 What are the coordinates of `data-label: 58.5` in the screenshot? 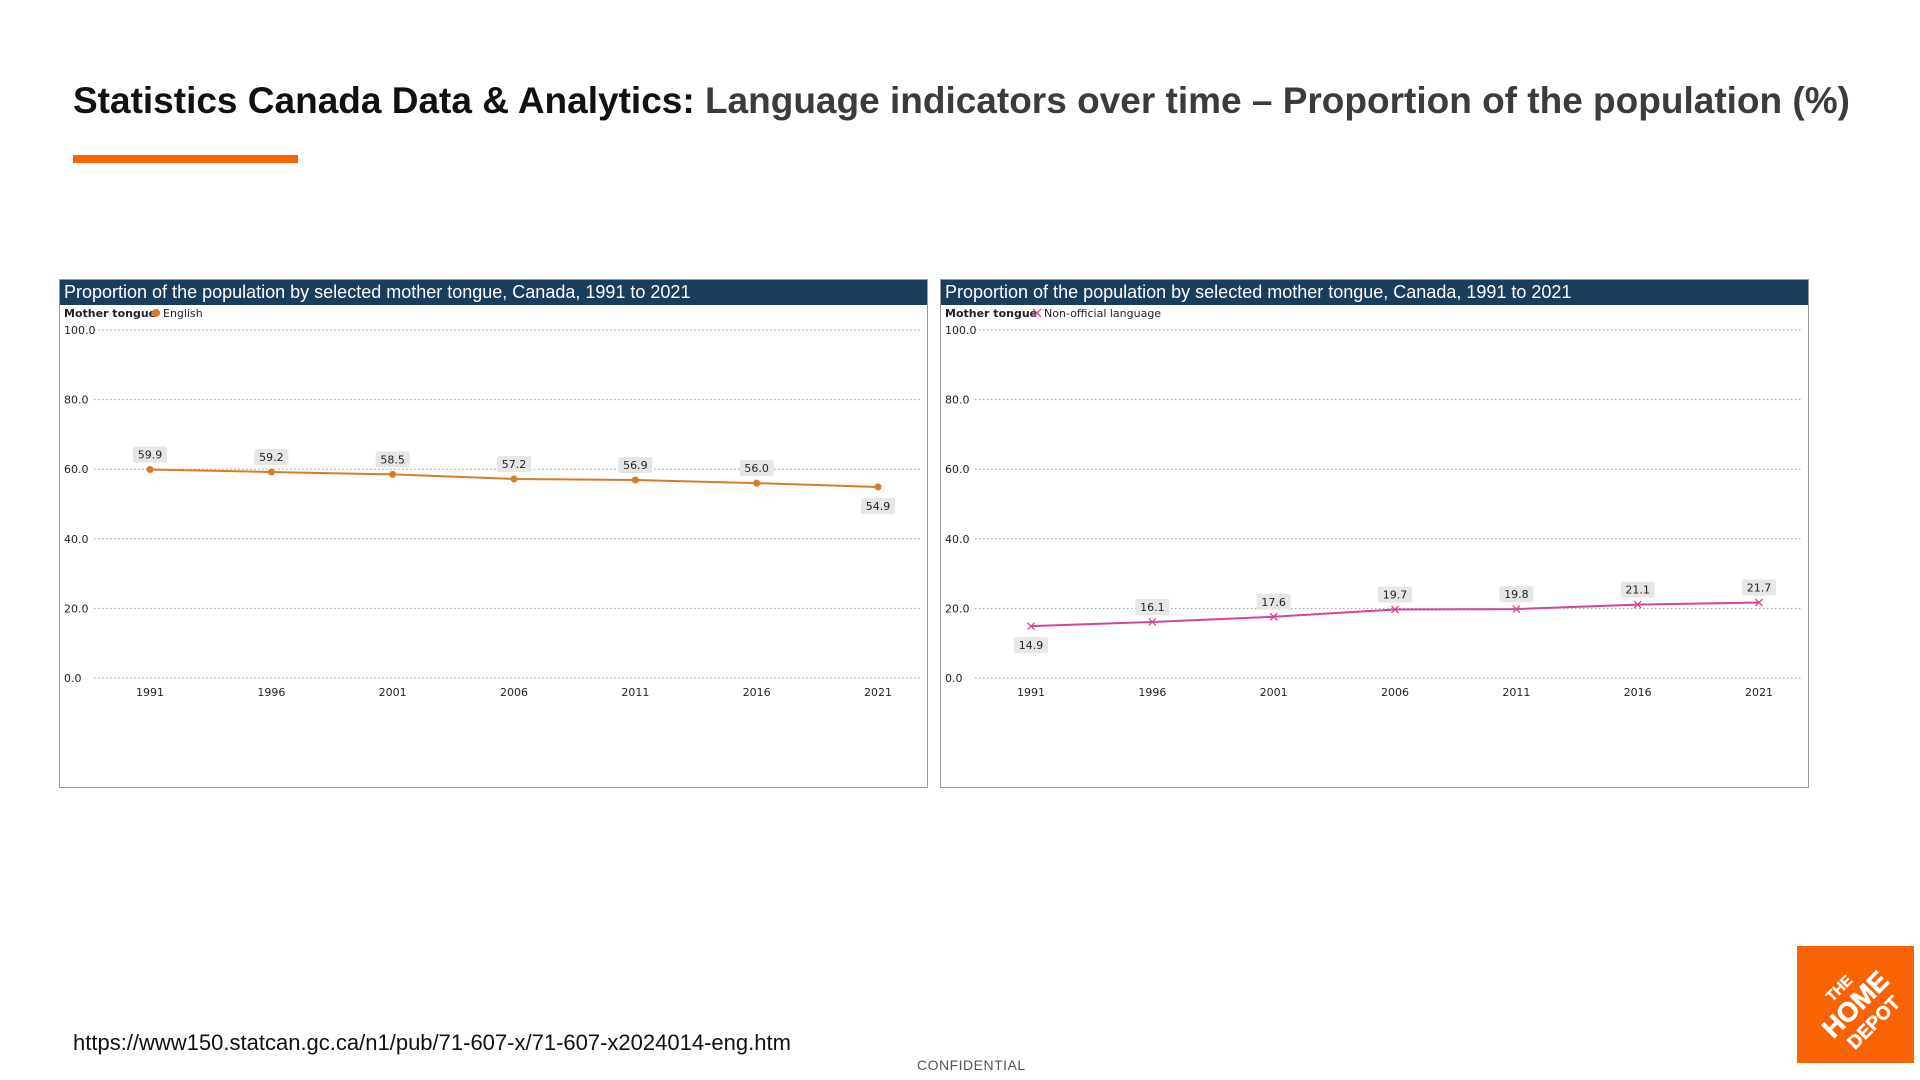 It's located at (392, 459).